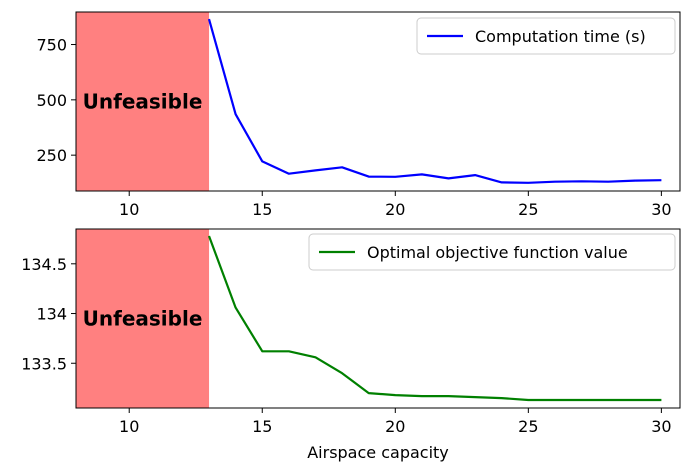 The height and width of the screenshot is (463, 681). I want to click on y-tick-label: 134.5, so click(44, 264).